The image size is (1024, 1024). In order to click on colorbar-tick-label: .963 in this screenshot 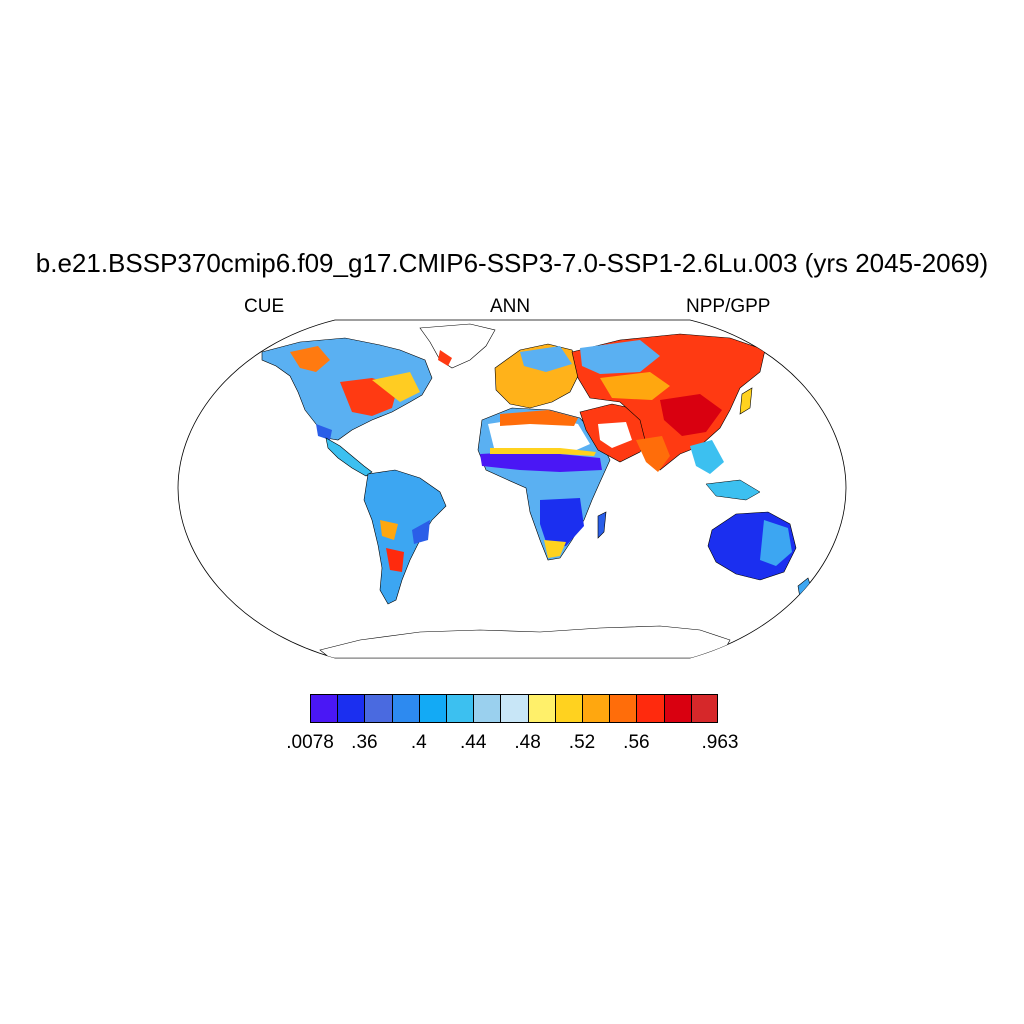, I will do `click(720, 742)`.